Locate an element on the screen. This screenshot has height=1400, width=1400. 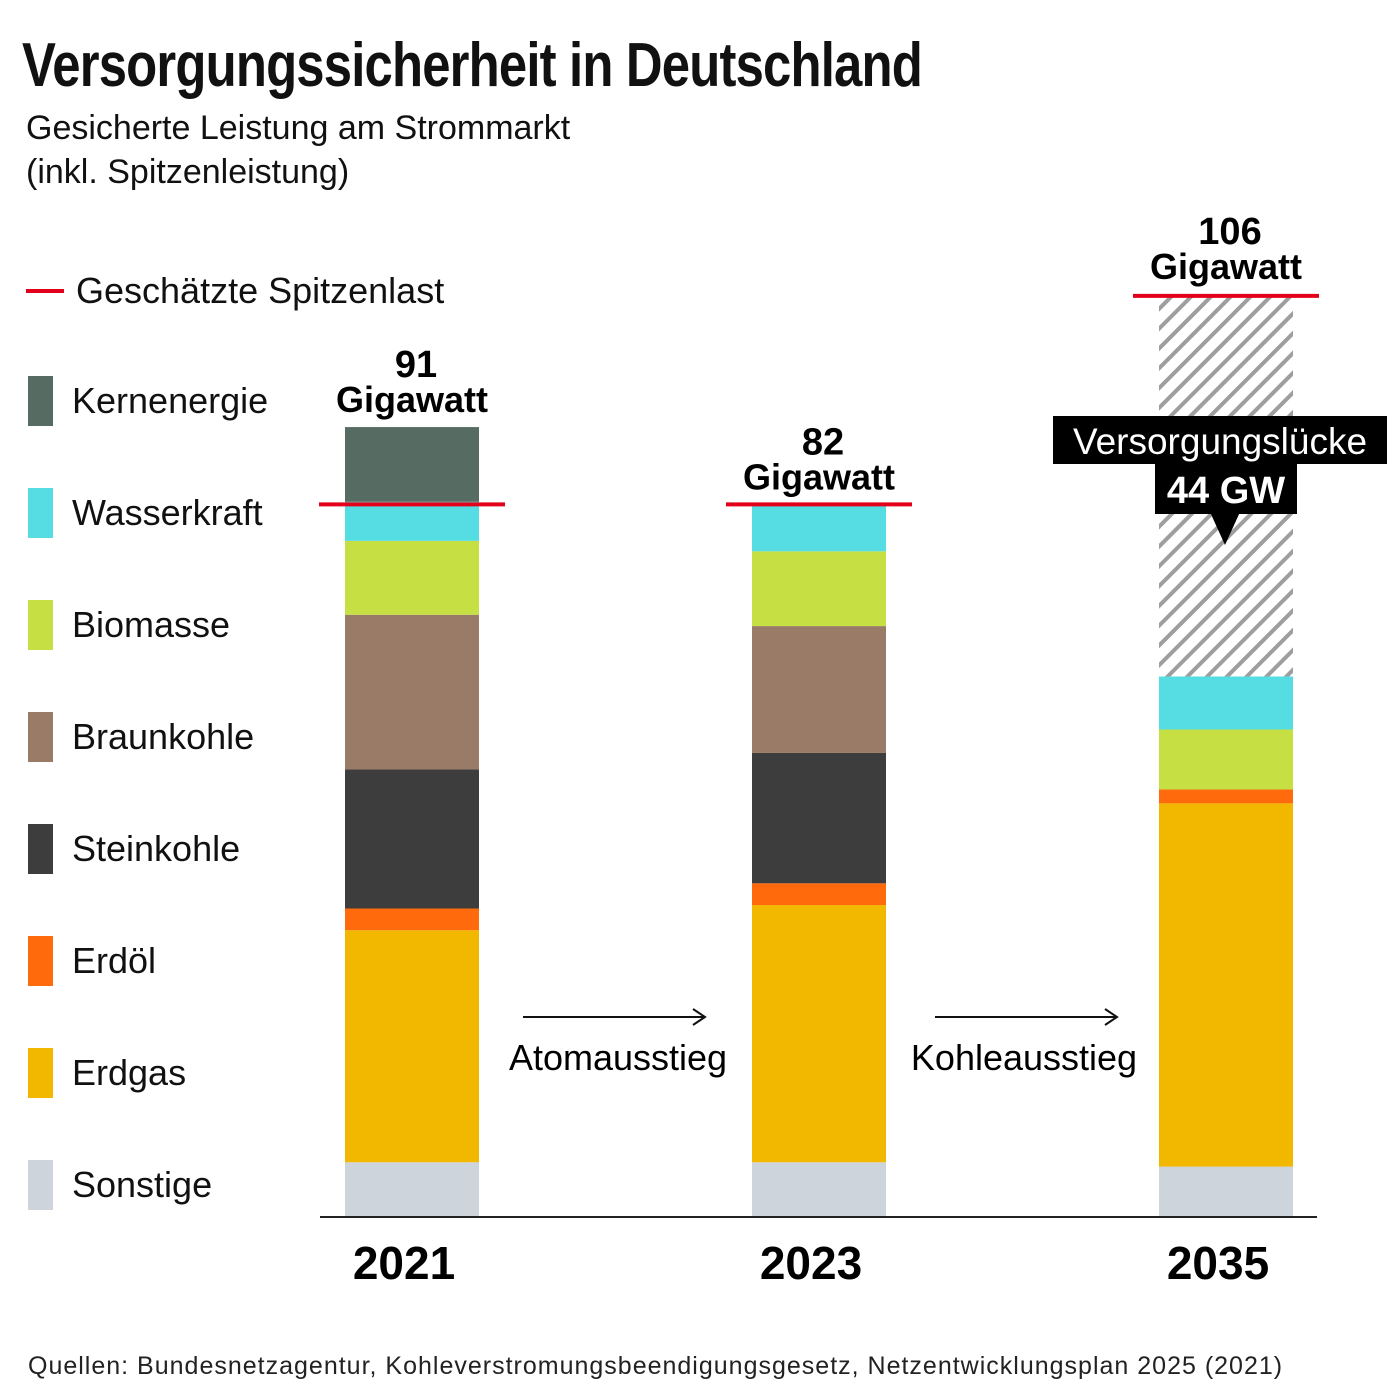
bar-segment-braunkohle-2021 is located at coordinates (412, 692).